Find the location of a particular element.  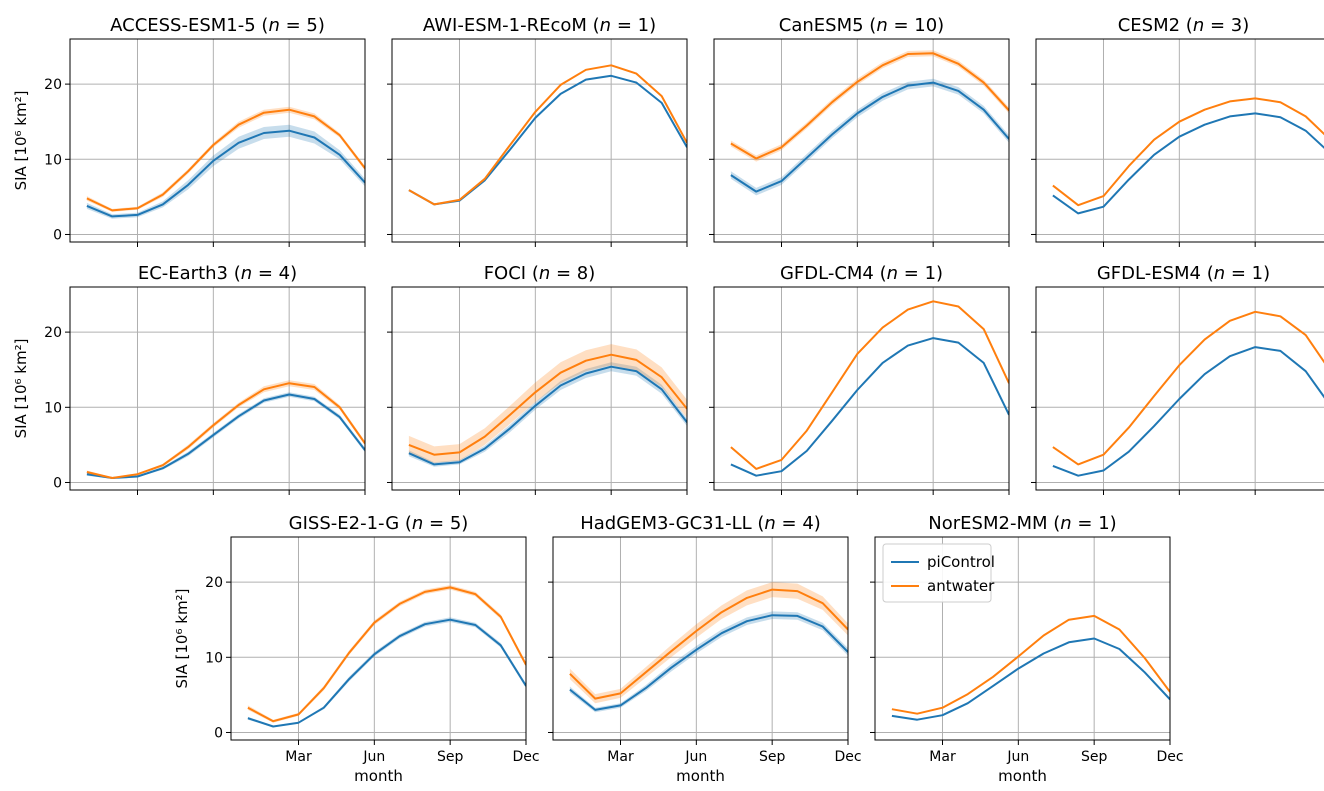

panel-5: 0 10 20 SIA [10⁶ km²] EC-Earth3 (n = 4) is located at coordinates (189, 379).